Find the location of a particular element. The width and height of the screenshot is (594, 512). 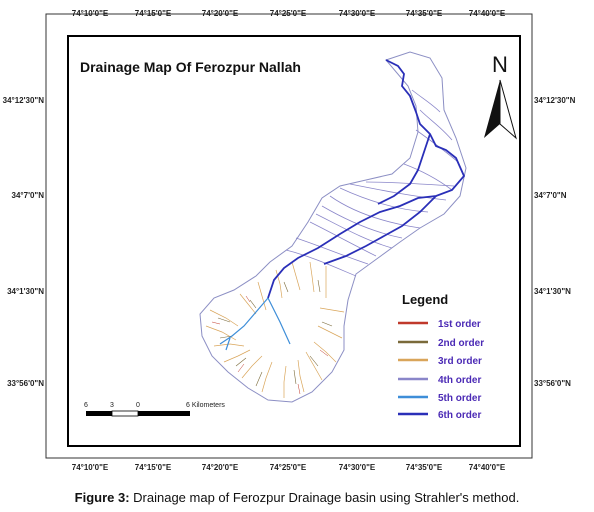

legend-item: 6th order is located at coordinates (439, 415).